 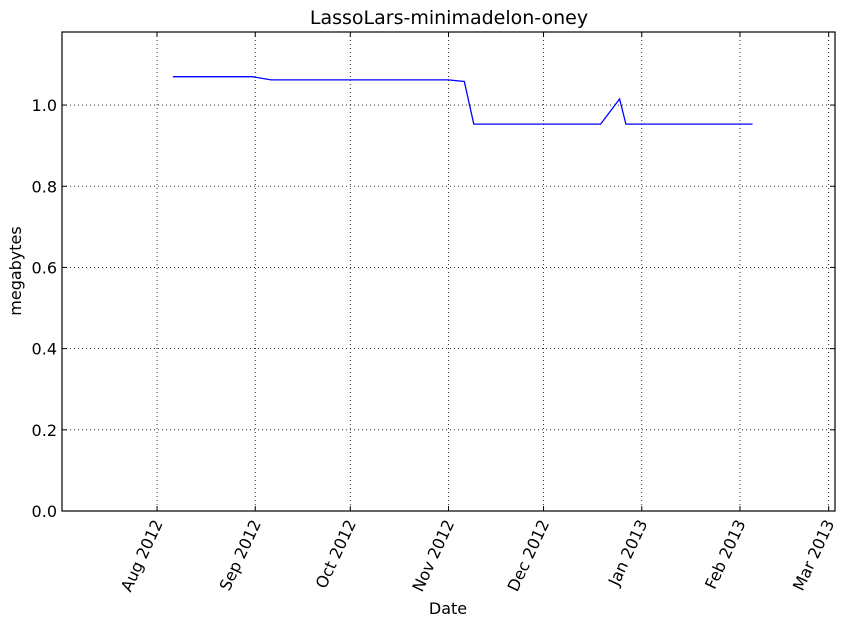 I want to click on x-tick-label: Oct 2012, so click(x=336, y=554).